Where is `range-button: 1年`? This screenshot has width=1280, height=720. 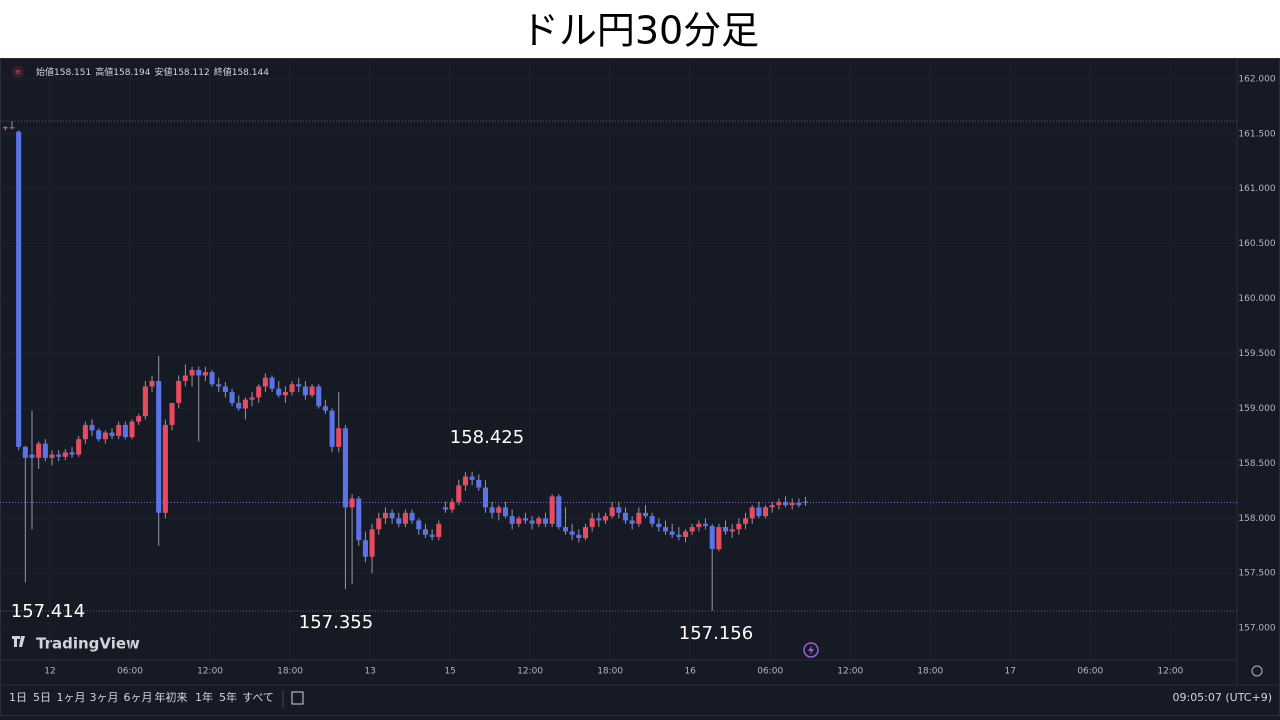 range-button: 1年 is located at coordinates (204, 697).